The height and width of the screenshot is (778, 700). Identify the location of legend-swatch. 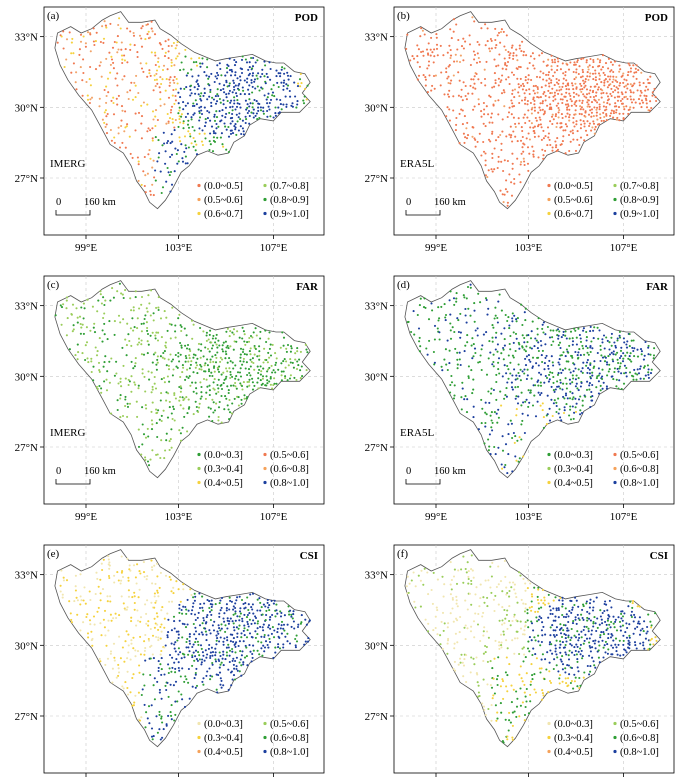
(615, 468).